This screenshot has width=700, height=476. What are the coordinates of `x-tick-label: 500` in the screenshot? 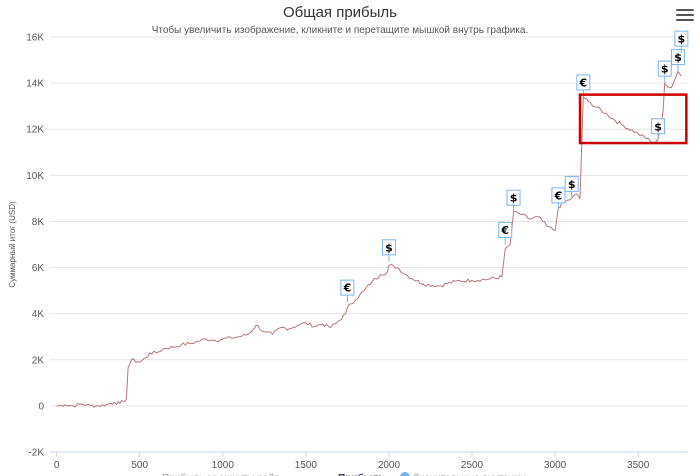 It's located at (139, 465).